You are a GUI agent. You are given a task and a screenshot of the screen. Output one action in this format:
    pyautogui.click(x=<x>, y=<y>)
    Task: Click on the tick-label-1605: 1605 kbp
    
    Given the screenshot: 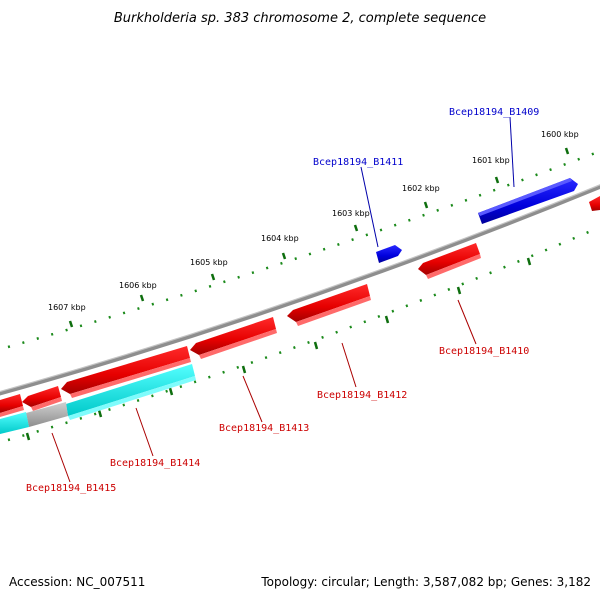 What is the action you would take?
    pyautogui.click(x=209, y=262)
    